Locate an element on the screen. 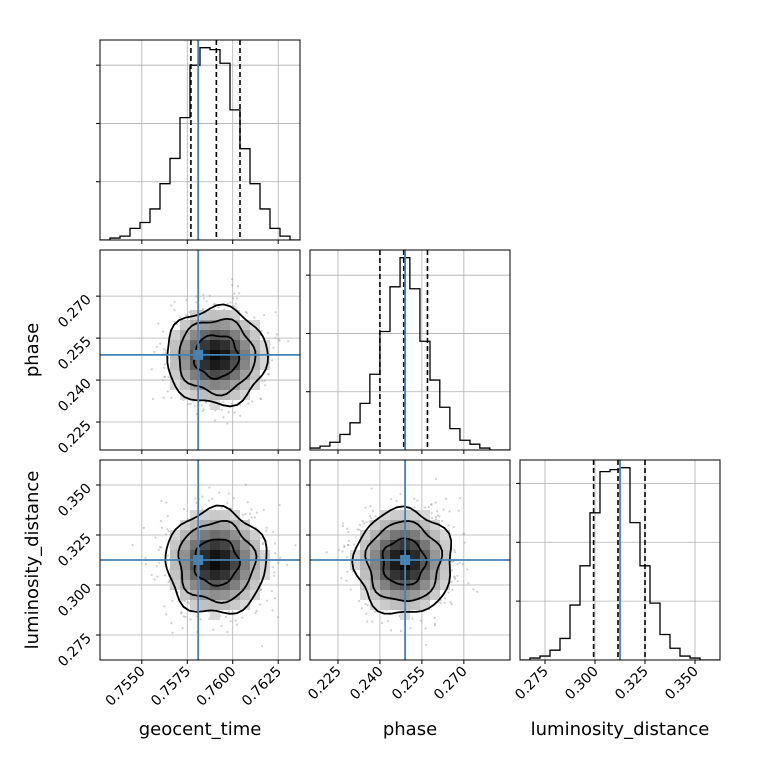 This screenshot has height=760, width=760. x-tick-label: 0.225 is located at coordinates (325, 684).